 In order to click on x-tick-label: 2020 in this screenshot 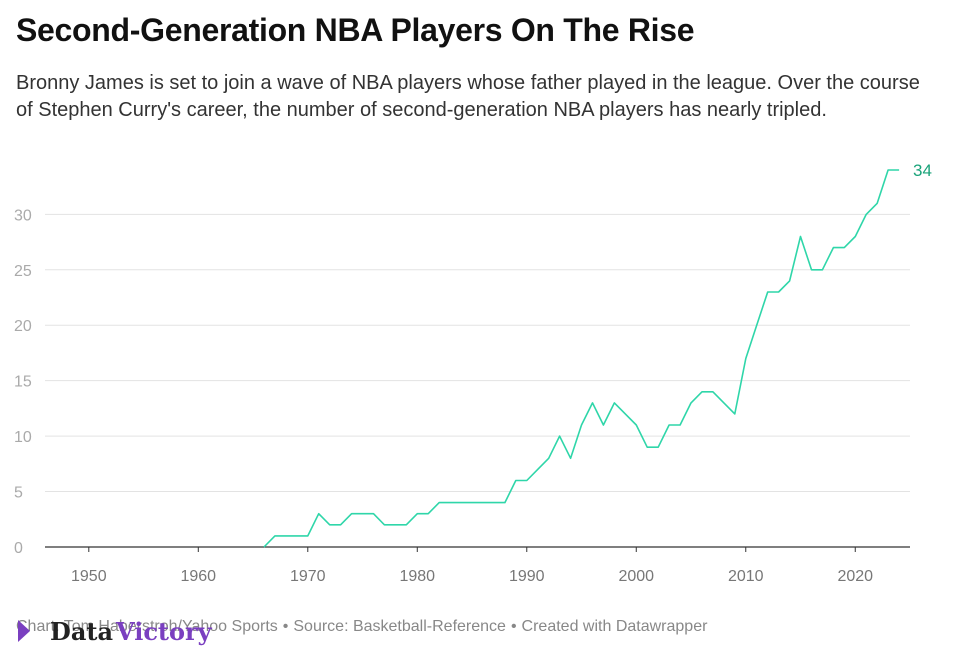, I will do `click(855, 576)`.